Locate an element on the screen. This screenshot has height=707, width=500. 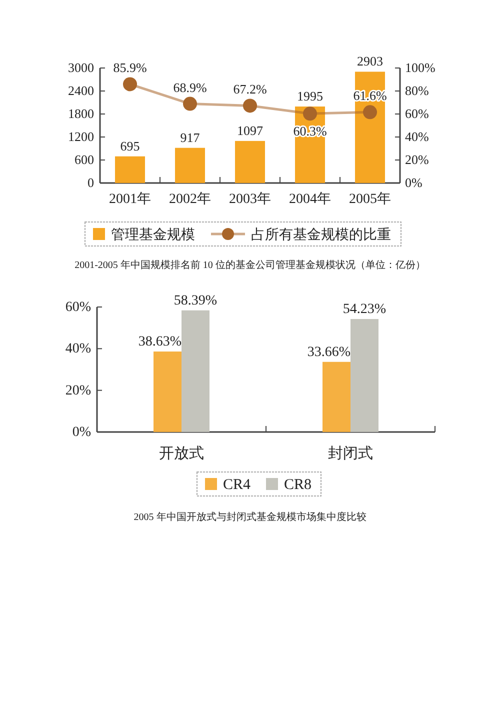
y-tick-label: 20% is located at coordinates (78, 390).